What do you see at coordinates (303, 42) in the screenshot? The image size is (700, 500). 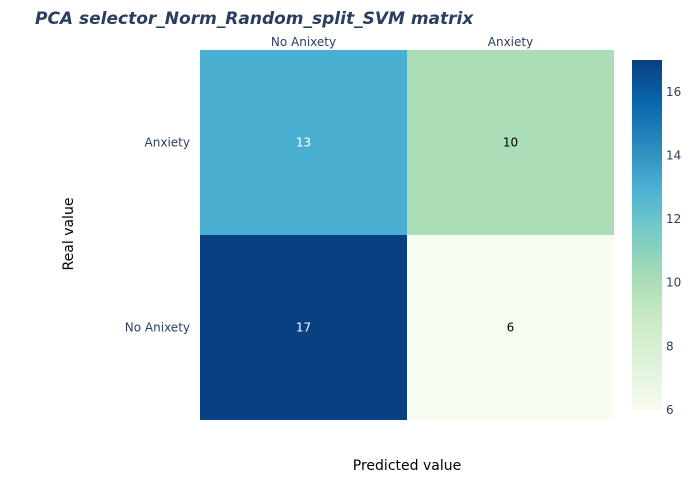 I see `x-tick-label: No Anixety` at bounding box center [303, 42].